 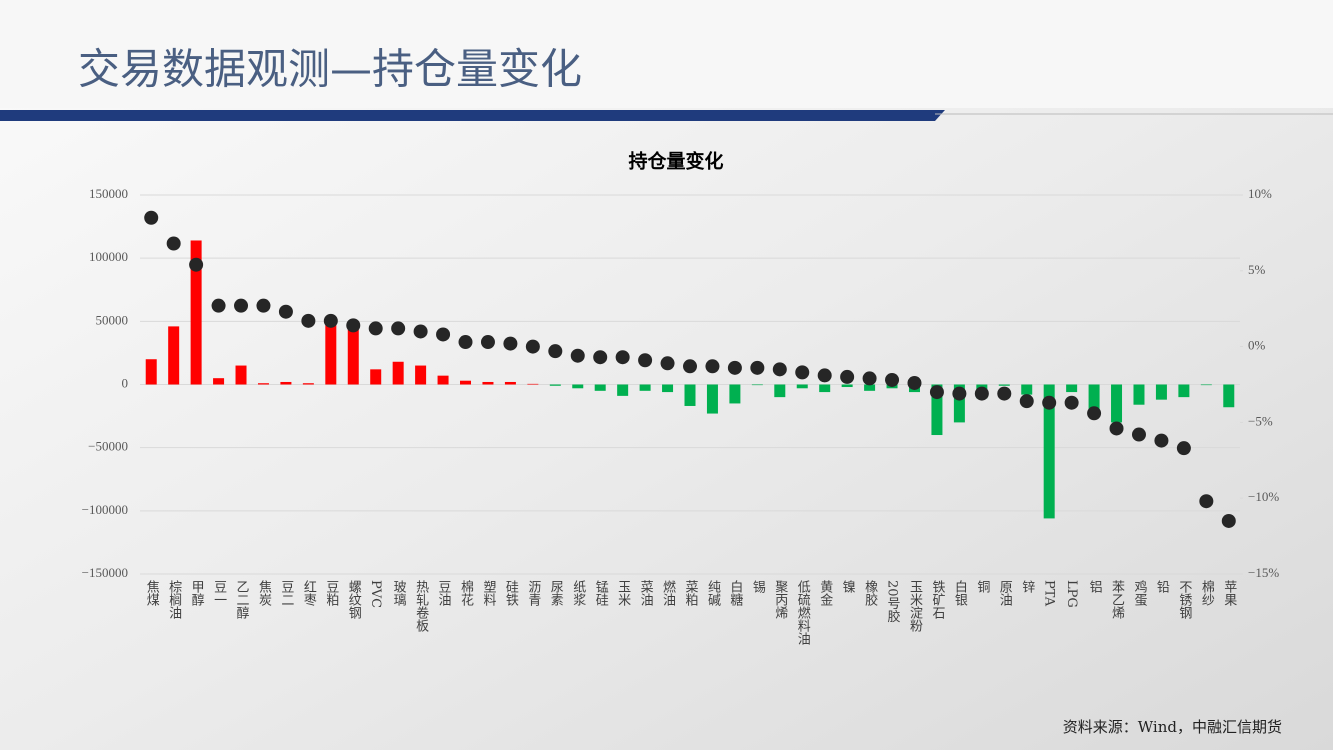 I want to click on x-tick-label: 铝, so click(x=1095, y=586).